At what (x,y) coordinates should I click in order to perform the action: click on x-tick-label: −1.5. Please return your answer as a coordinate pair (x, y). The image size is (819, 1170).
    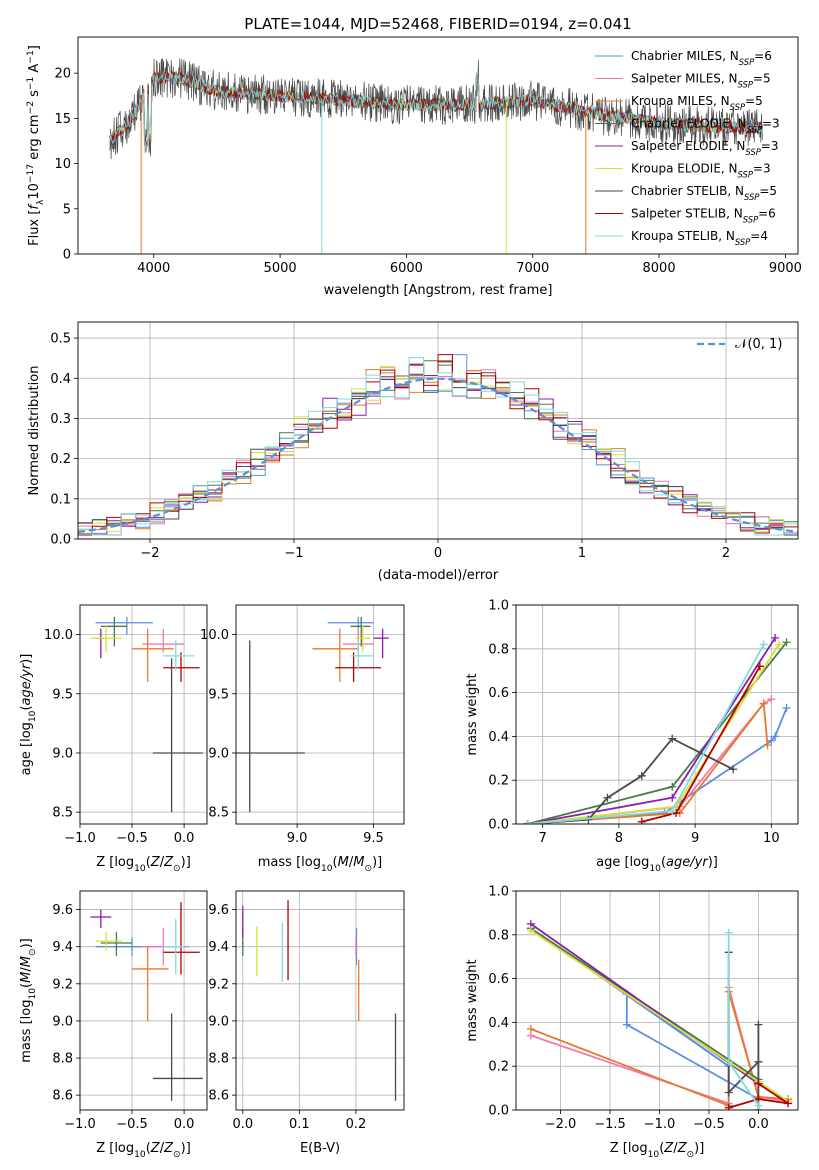
    Looking at the image, I should click on (610, 1124).